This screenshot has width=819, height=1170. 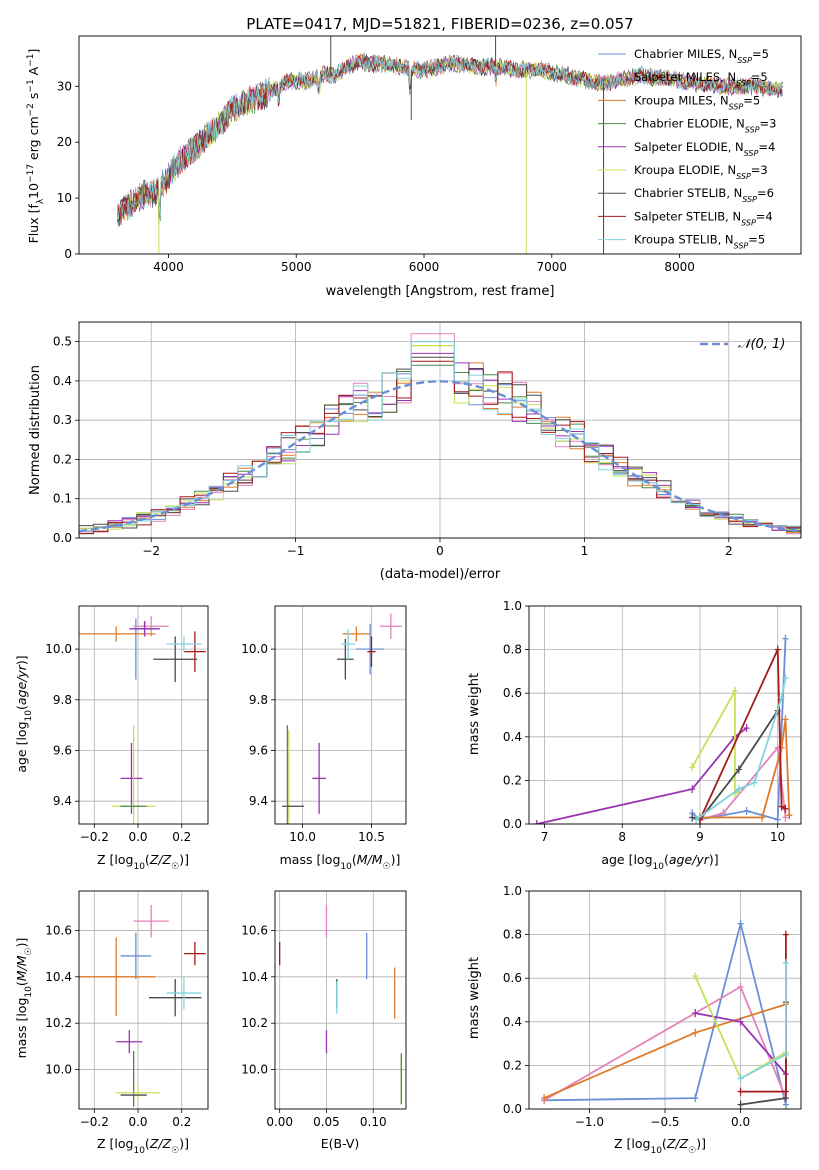 What do you see at coordinates (700, 837) in the screenshot?
I see `x-tick-label: 9` at bounding box center [700, 837].